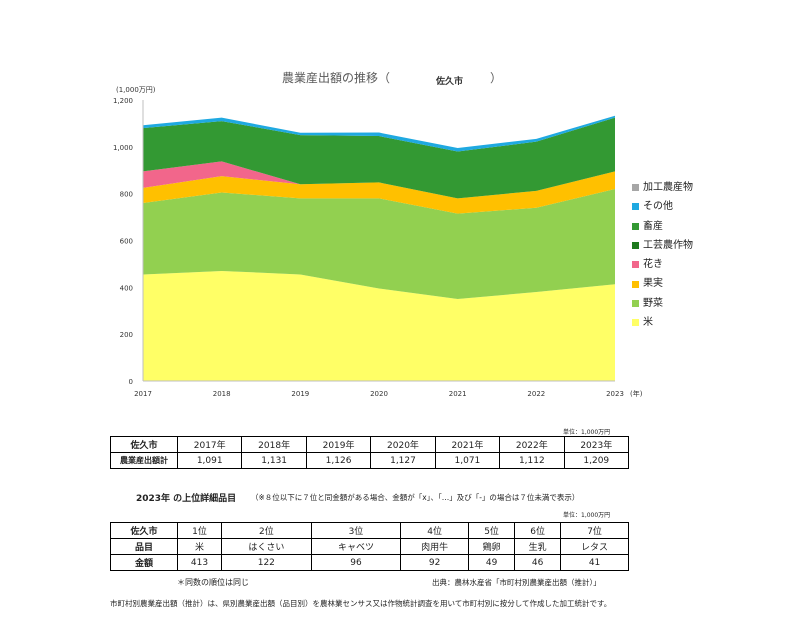  I want to click on legend-label: その他, so click(658, 207).